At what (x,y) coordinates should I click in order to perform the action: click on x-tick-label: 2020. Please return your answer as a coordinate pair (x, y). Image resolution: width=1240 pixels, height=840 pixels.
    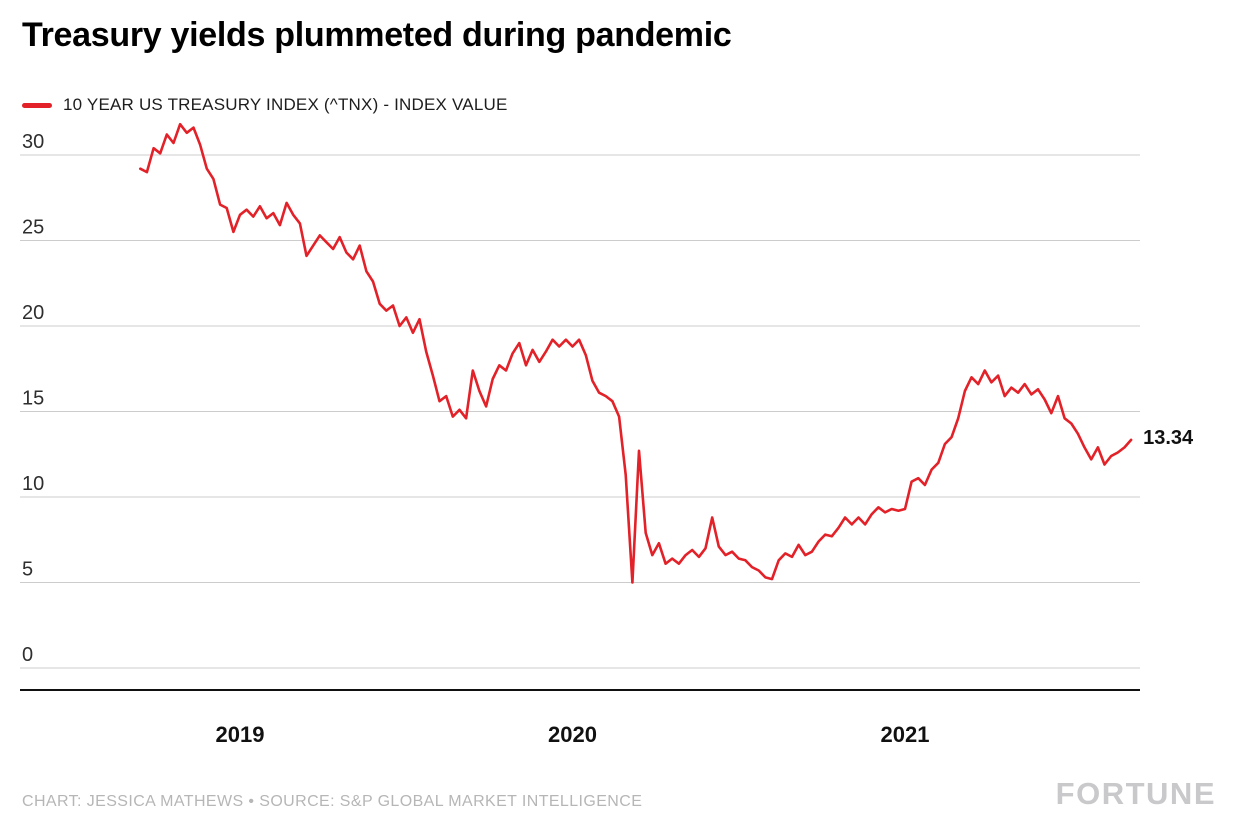
    Looking at the image, I should click on (572, 734).